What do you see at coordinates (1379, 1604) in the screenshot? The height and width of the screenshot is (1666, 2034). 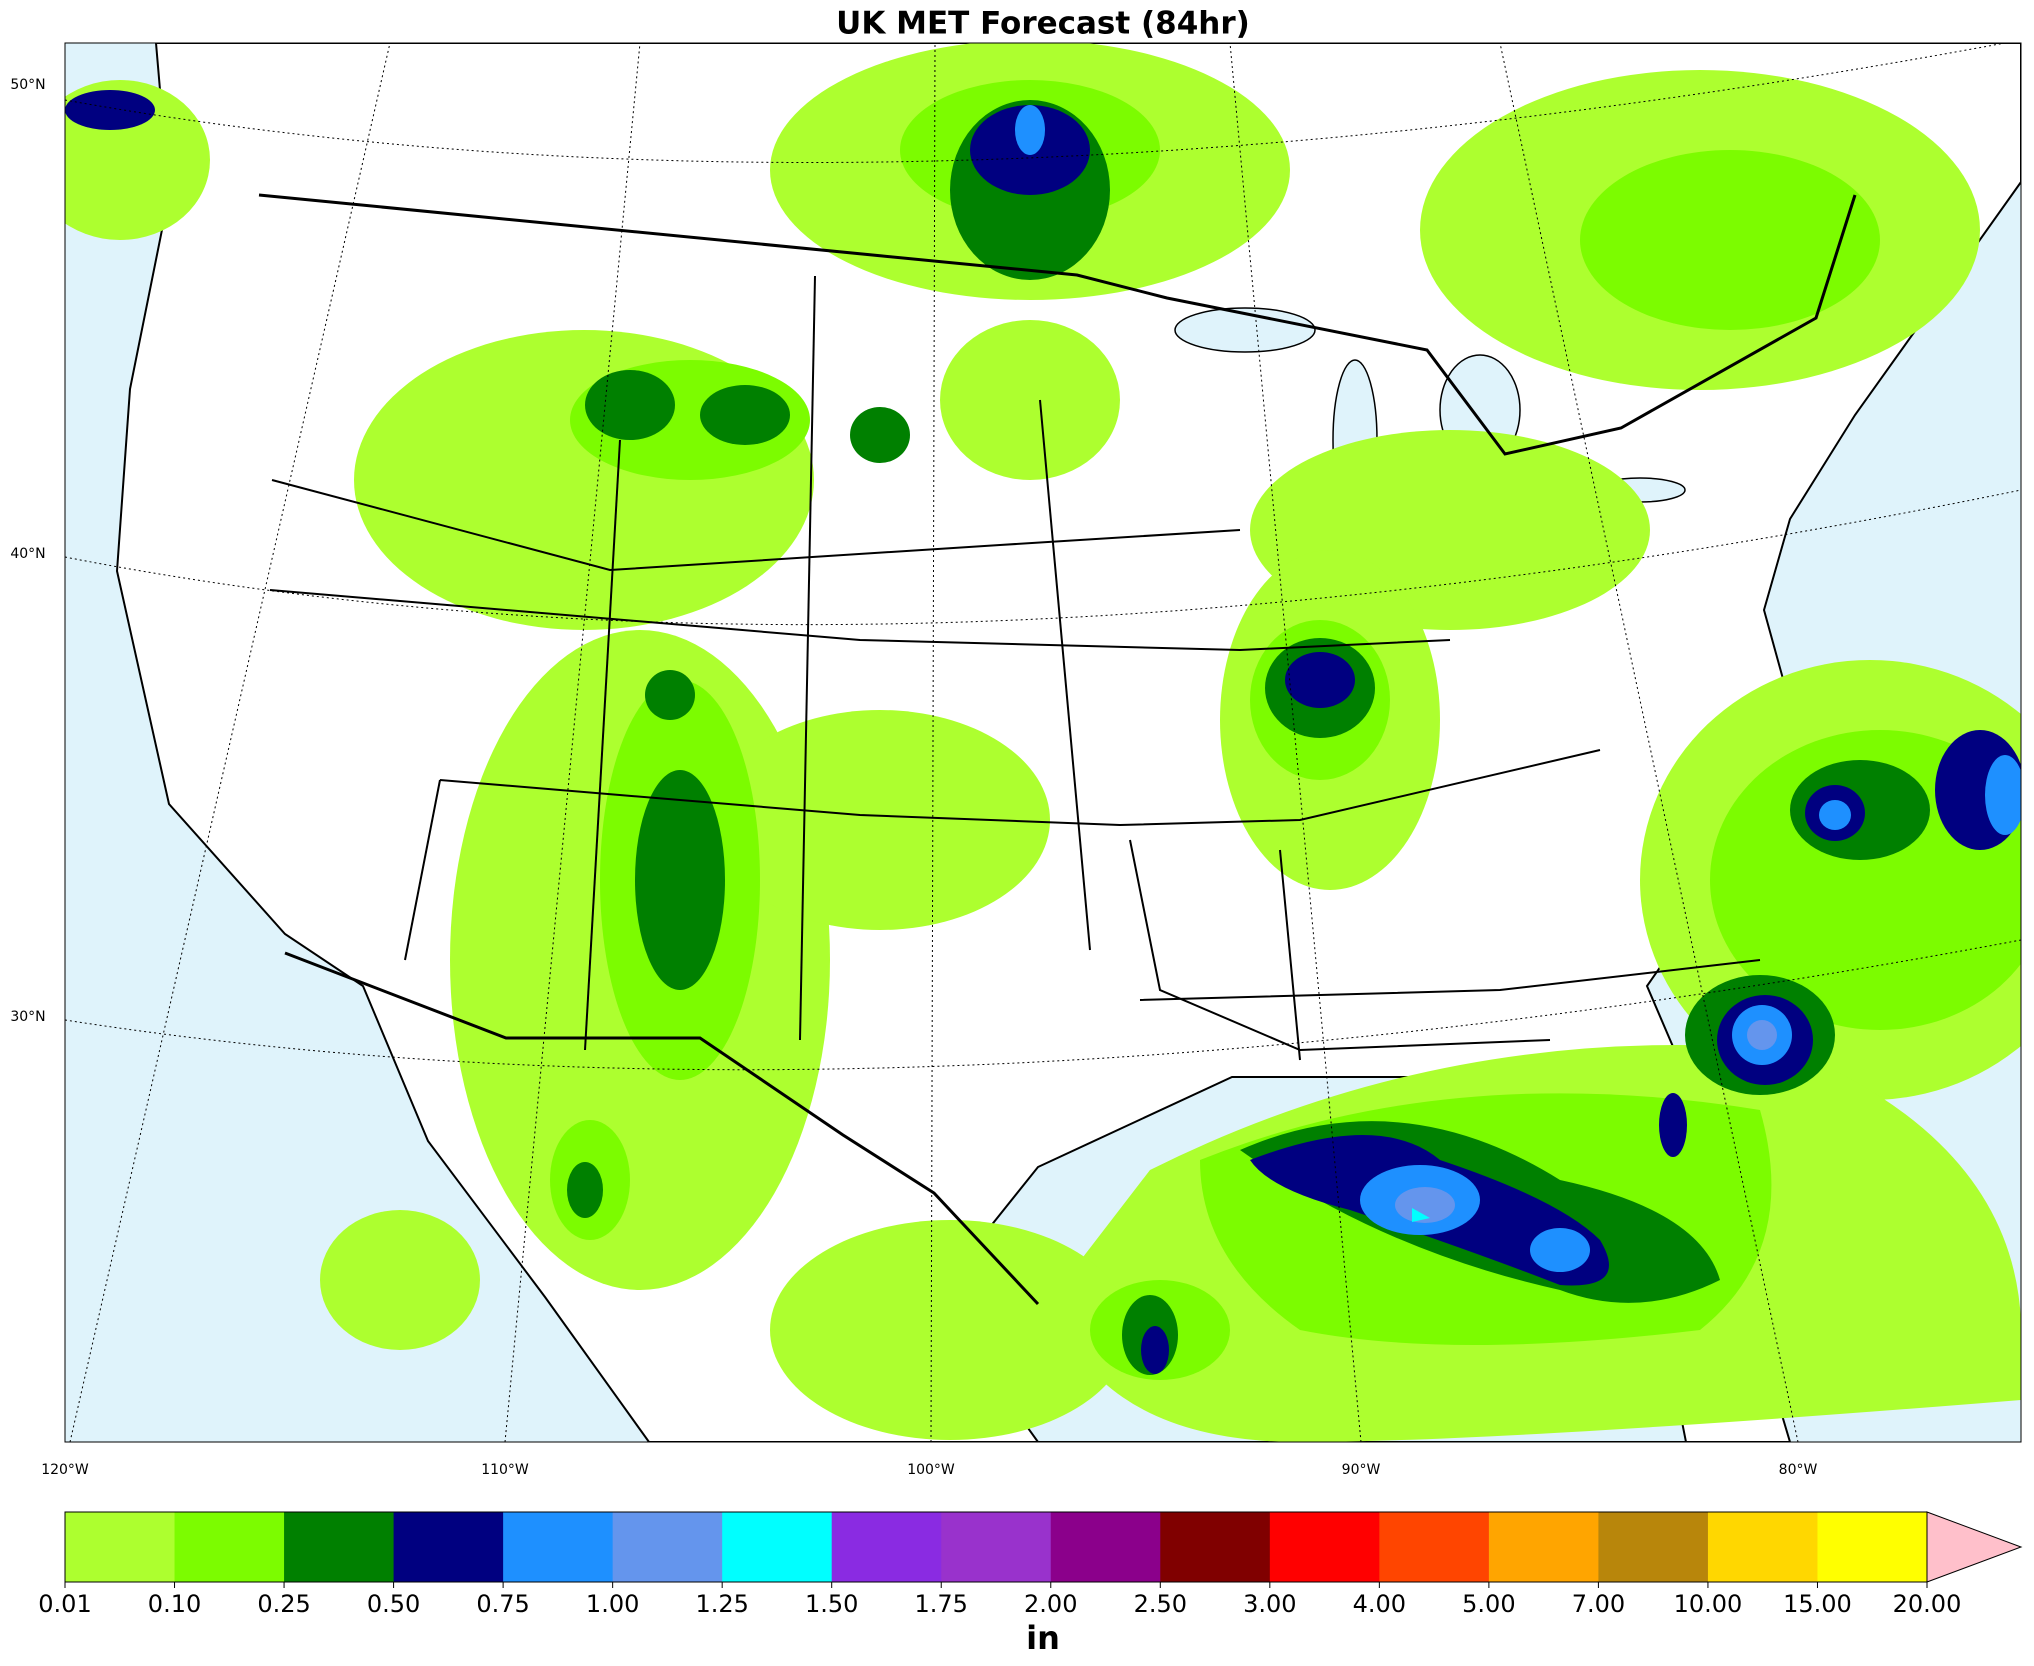 I see `colorbar-label: 4.00` at bounding box center [1379, 1604].